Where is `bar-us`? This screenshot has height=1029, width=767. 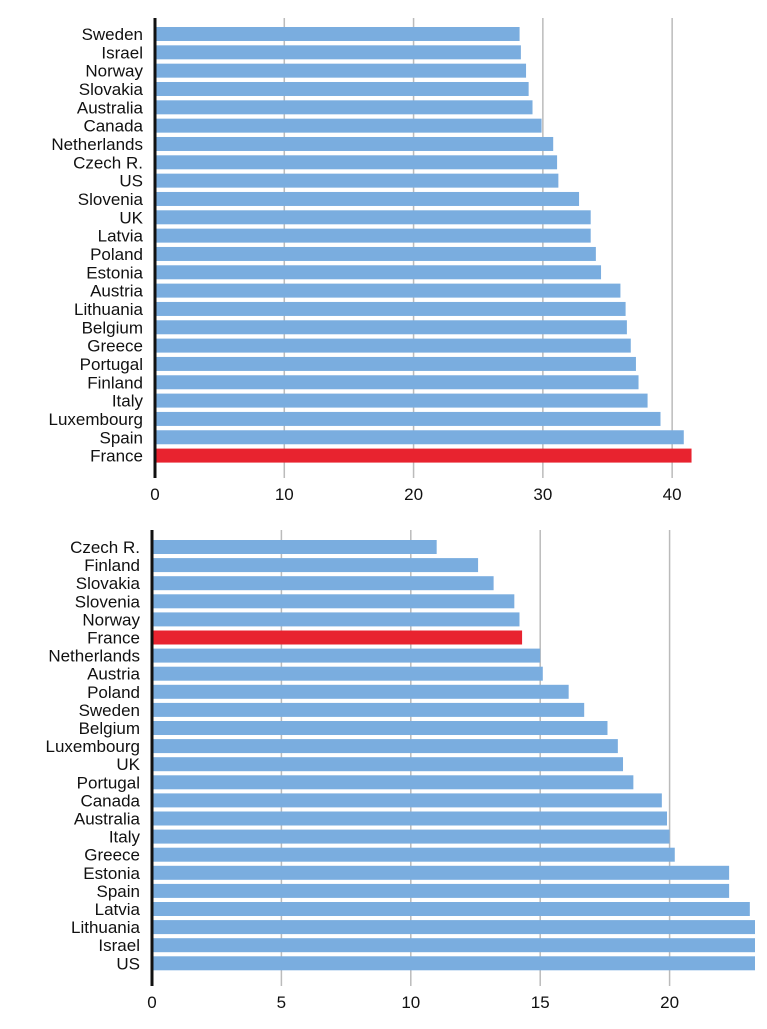 bar-us is located at coordinates (357, 180).